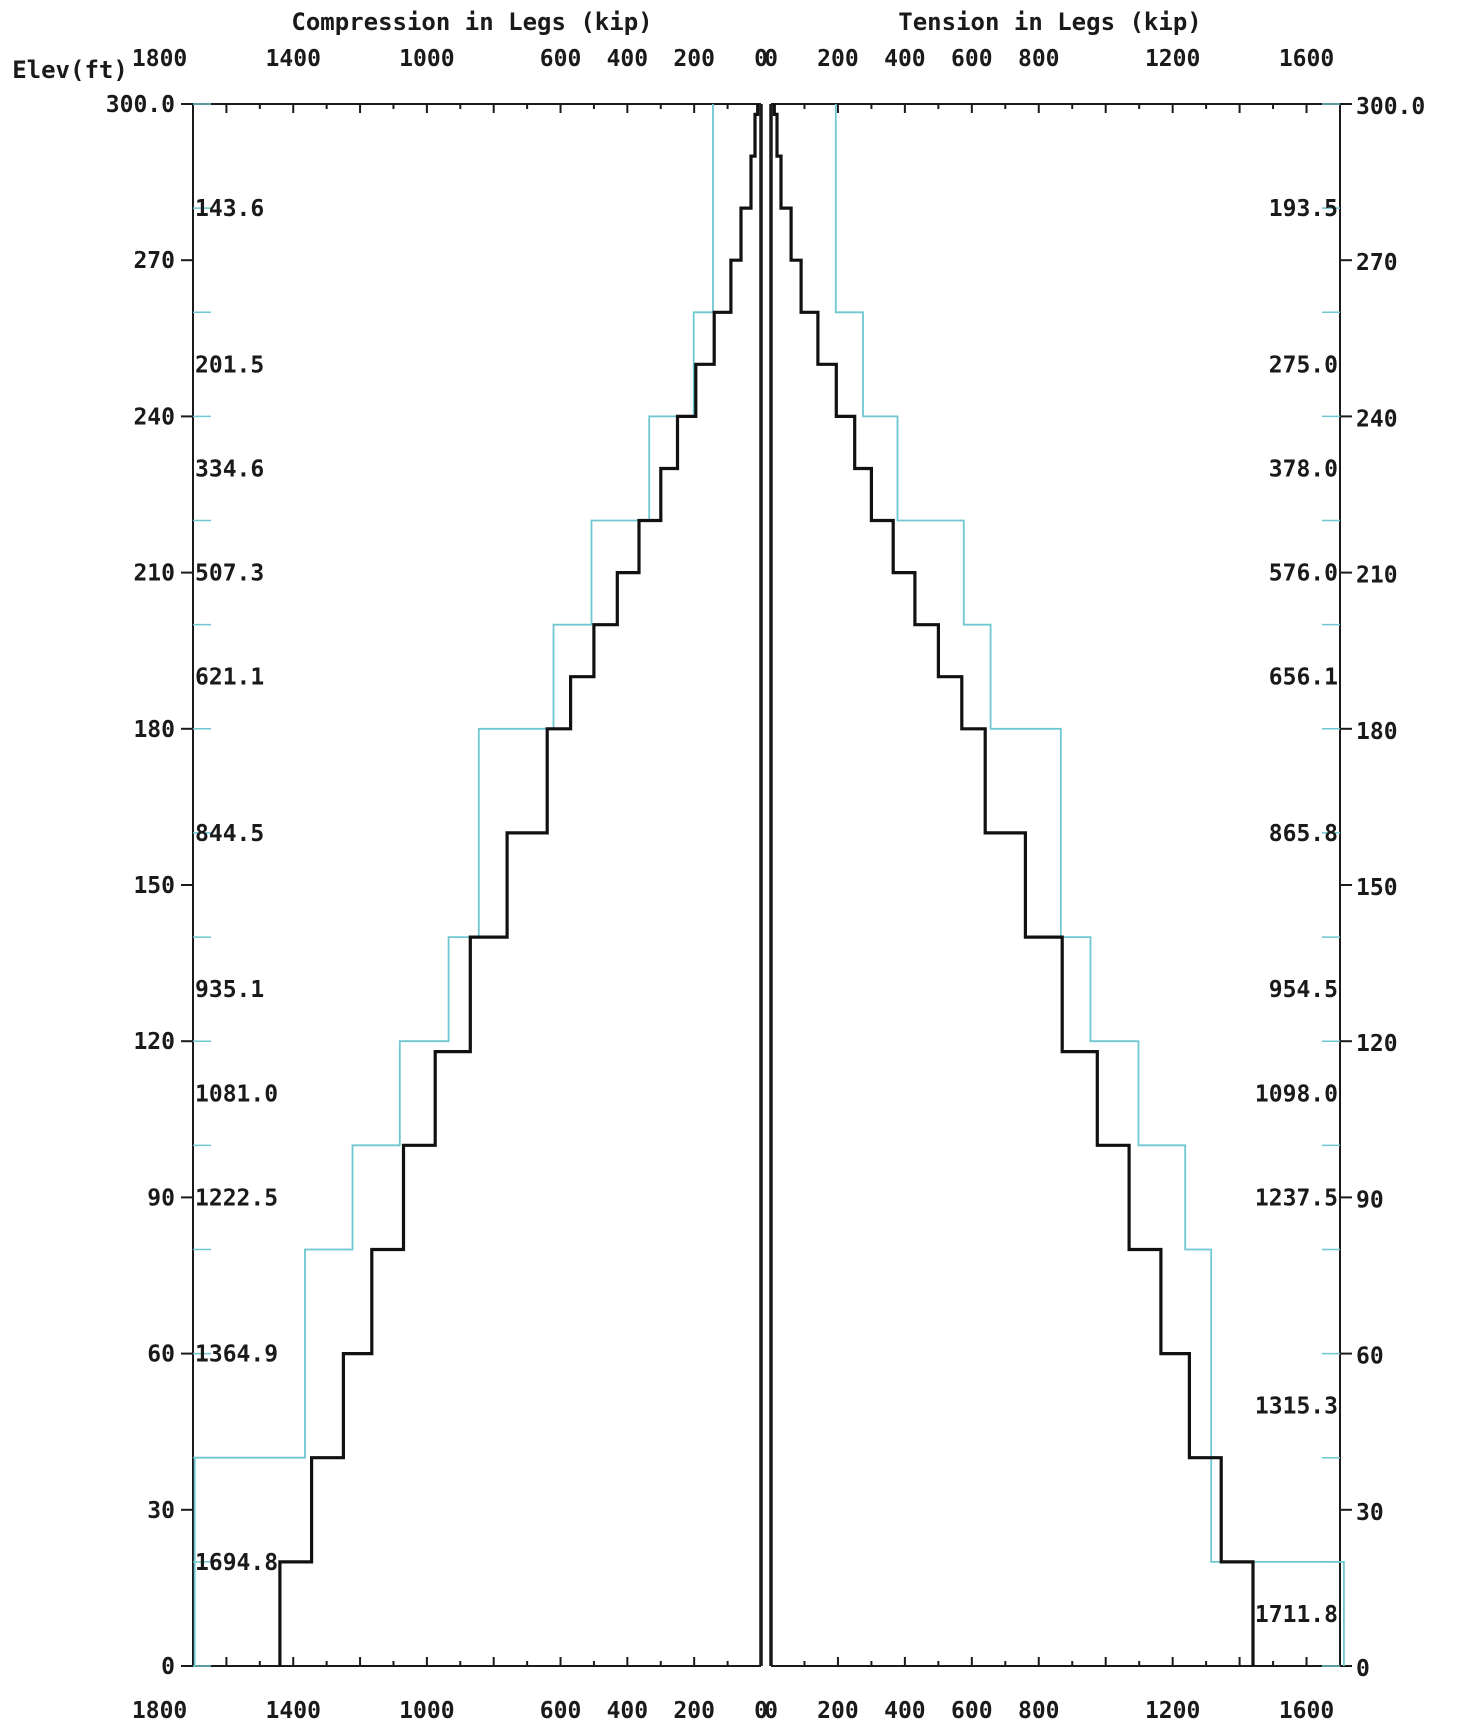 This screenshot has height=1733, width=1461. Describe the element at coordinates (1370, 1513) in the screenshot. I see `elevation-tick-label-right: 30` at that location.